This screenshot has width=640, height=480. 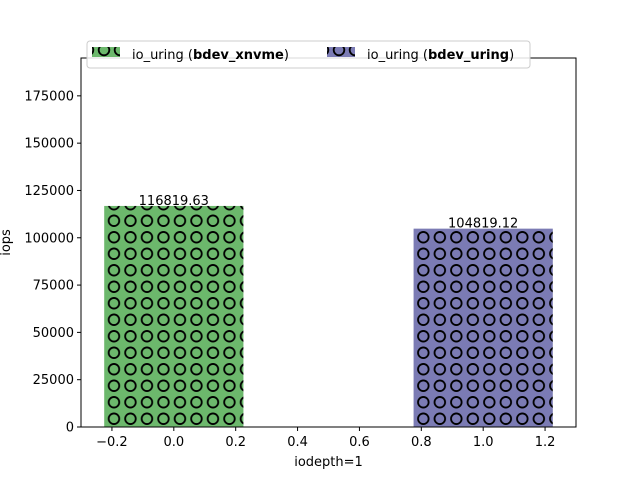 I want to click on bar-value-label: 116819.63, so click(x=174, y=201).